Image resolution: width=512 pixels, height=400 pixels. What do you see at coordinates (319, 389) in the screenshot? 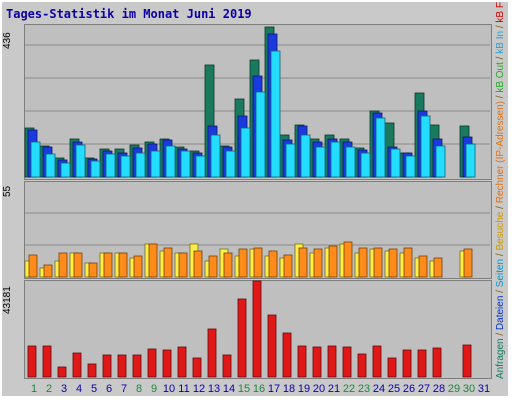
I see `x-tick-label: 20` at bounding box center [319, 389].